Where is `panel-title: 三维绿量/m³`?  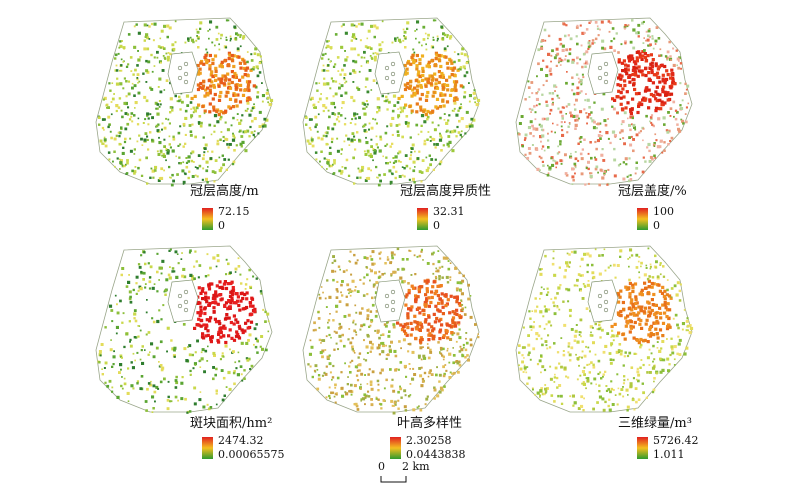
panel-title: 三维绿量/m³ is located at coordinates (655, 423).